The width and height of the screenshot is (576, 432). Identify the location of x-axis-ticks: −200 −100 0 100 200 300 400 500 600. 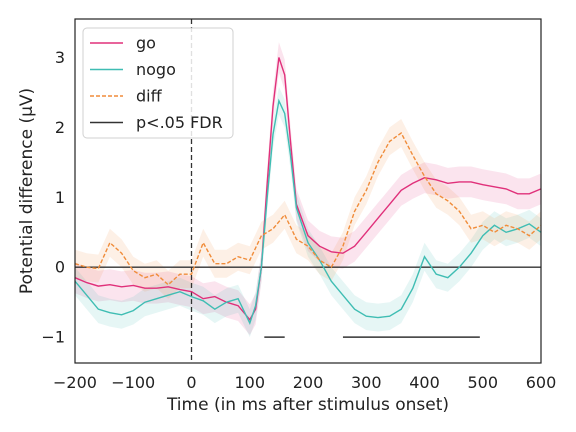
(304, 382).